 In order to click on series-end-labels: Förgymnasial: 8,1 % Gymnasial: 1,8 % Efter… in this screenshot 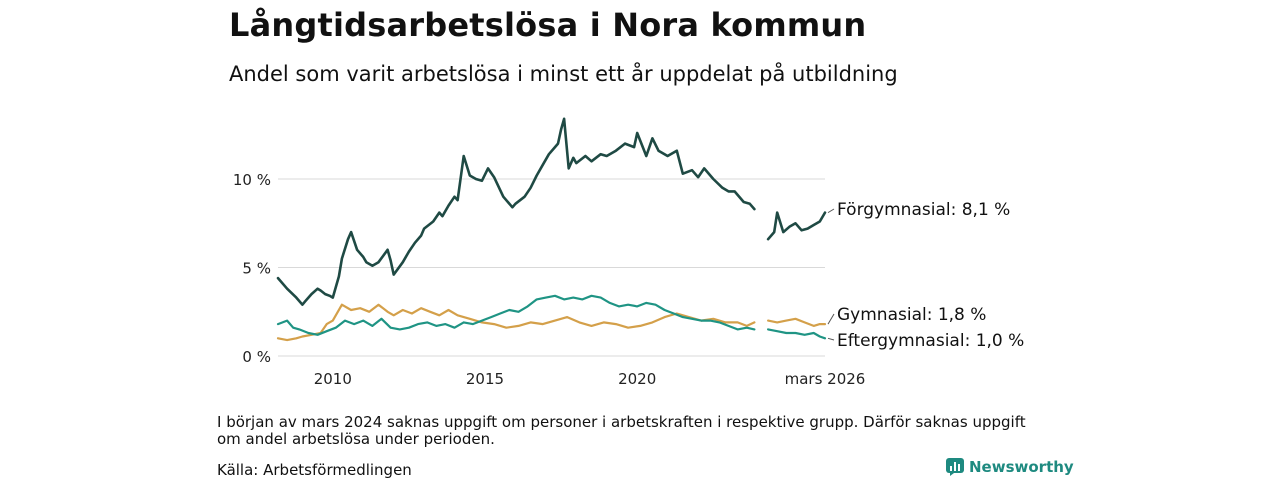, I will do `click(925, 275)`.